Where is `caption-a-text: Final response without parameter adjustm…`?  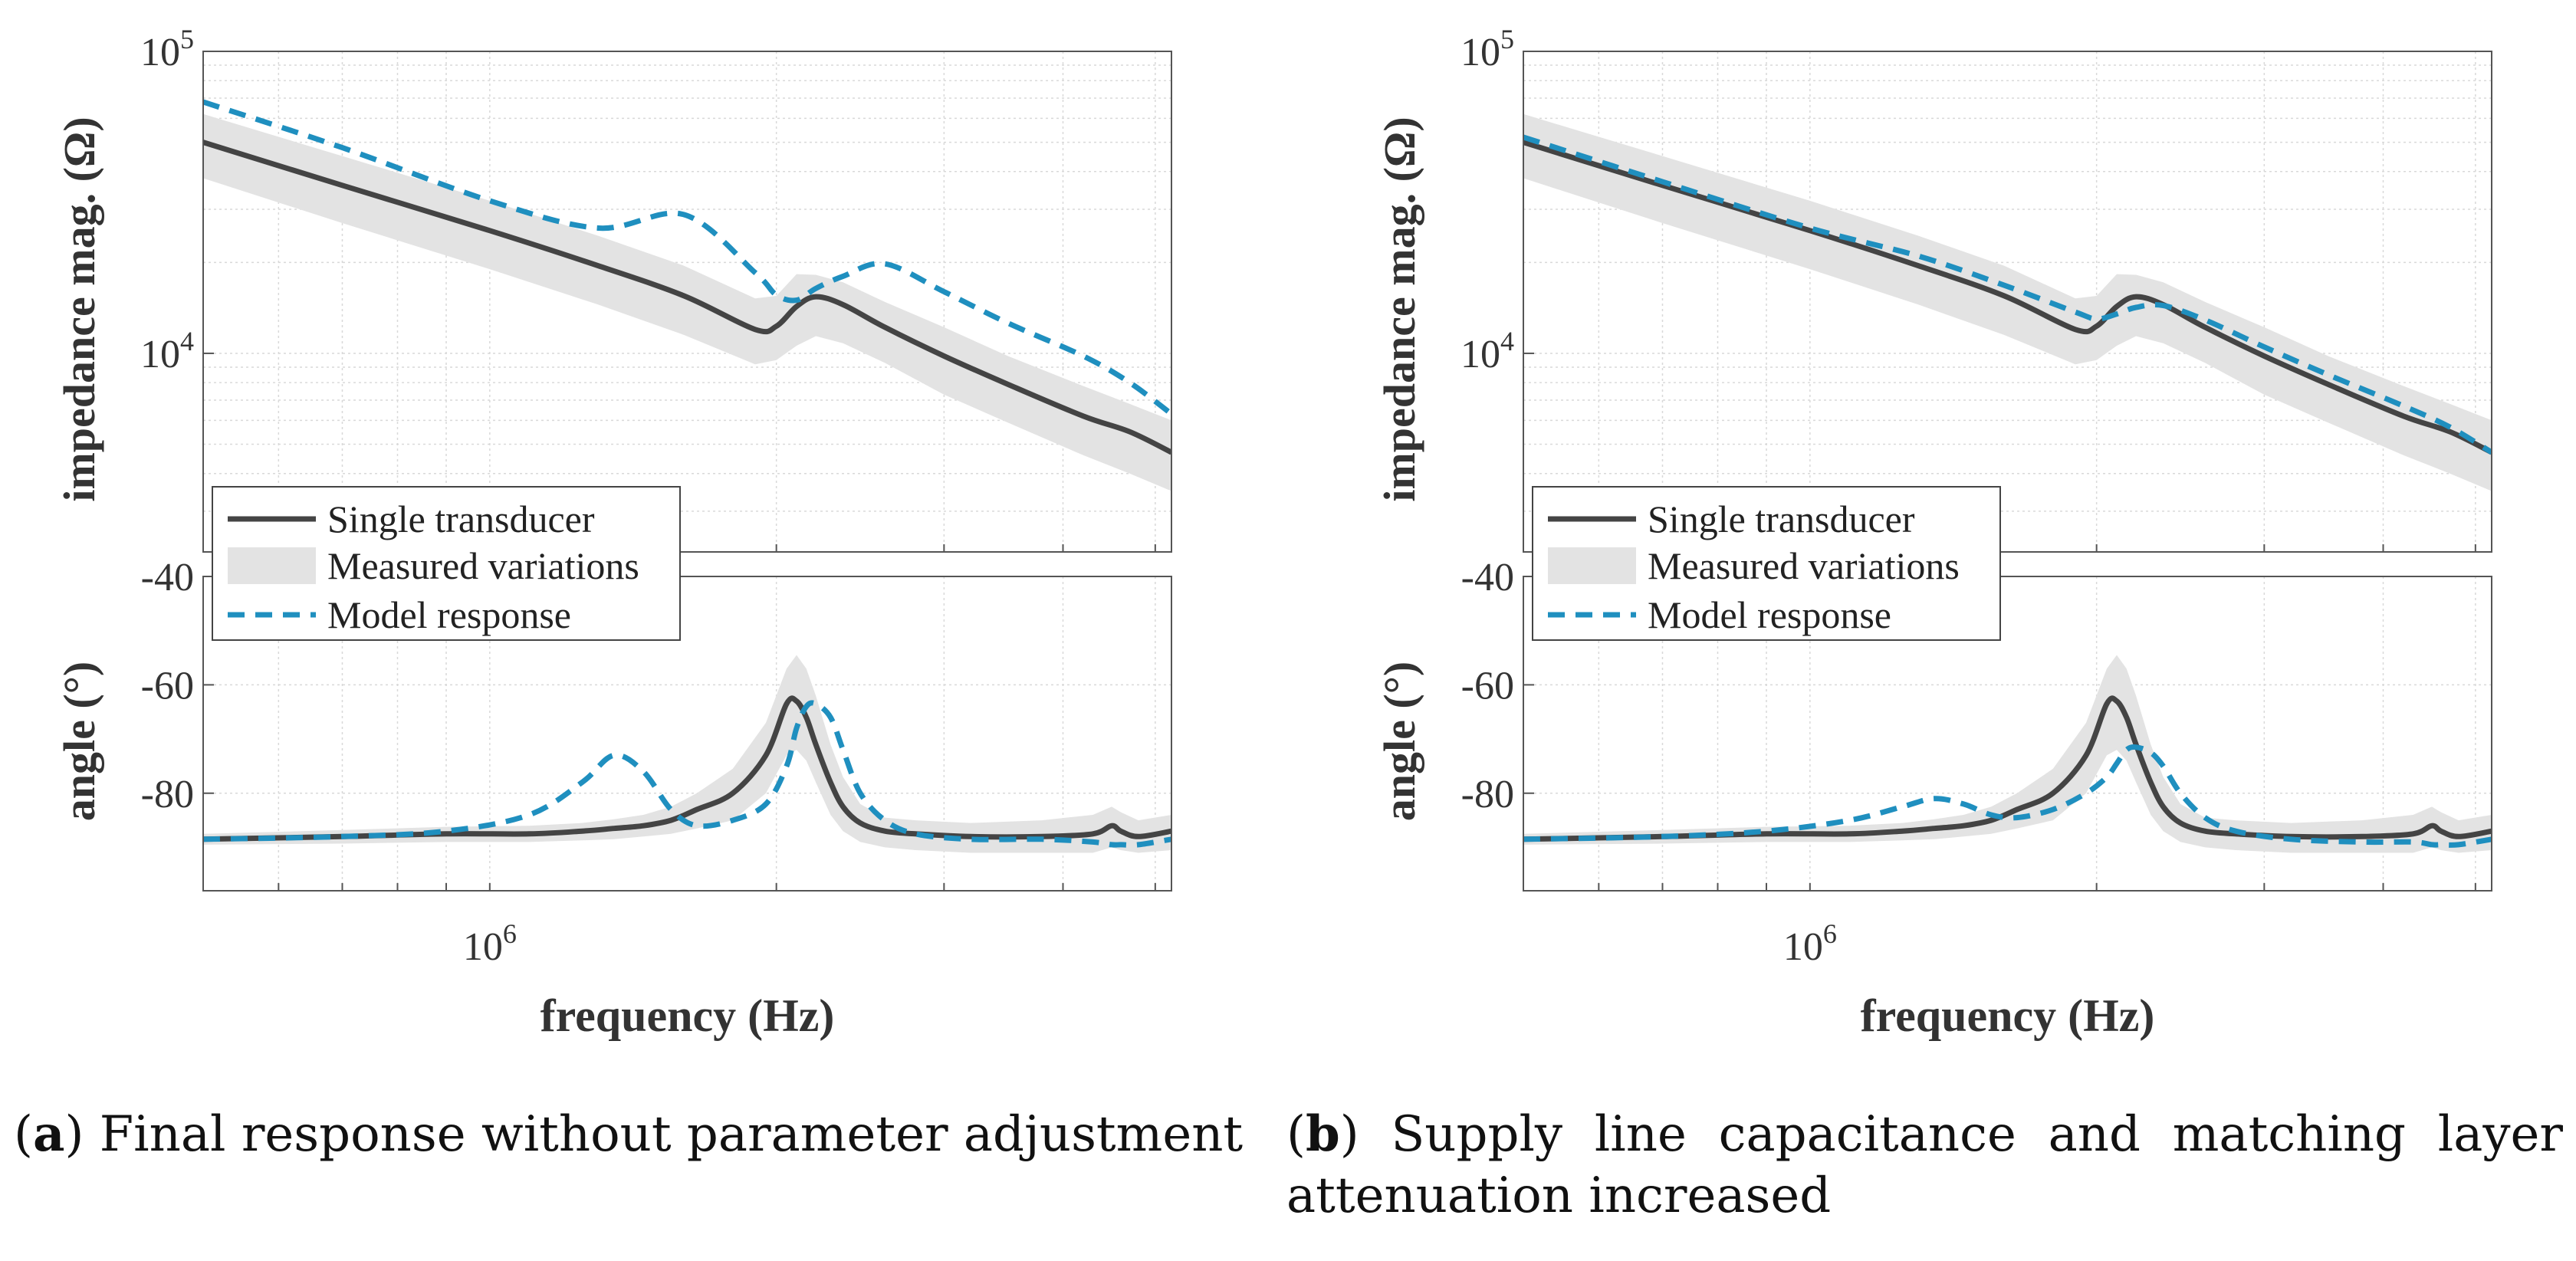 caption-a-text: Final response without parameter adjustm… is located at coordinates (672, 1135).